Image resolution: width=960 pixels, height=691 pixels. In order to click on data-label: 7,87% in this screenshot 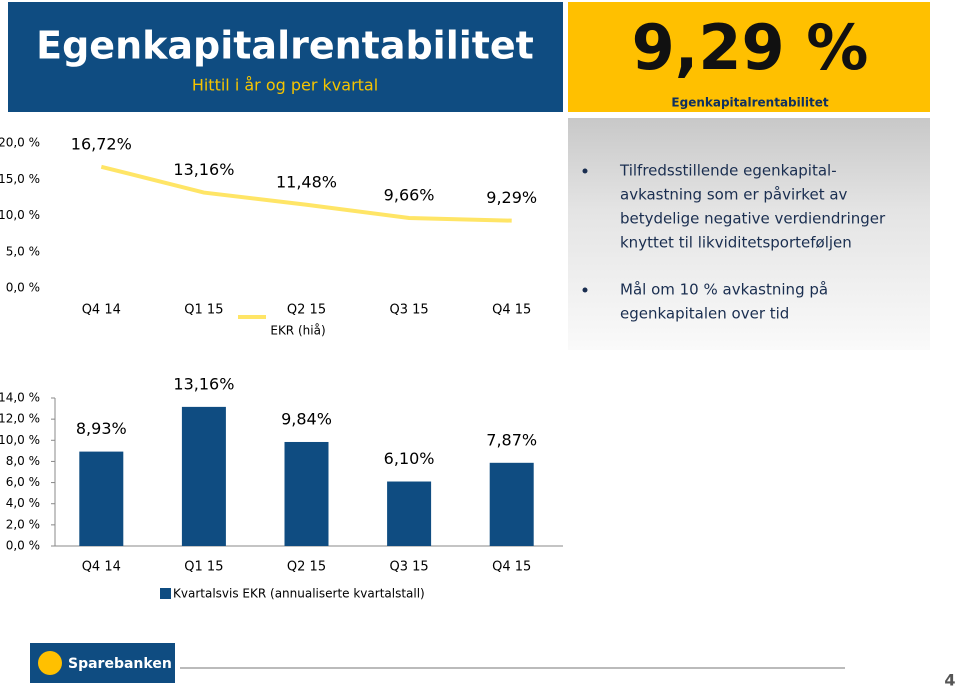, I will do `click(511, 439)`.